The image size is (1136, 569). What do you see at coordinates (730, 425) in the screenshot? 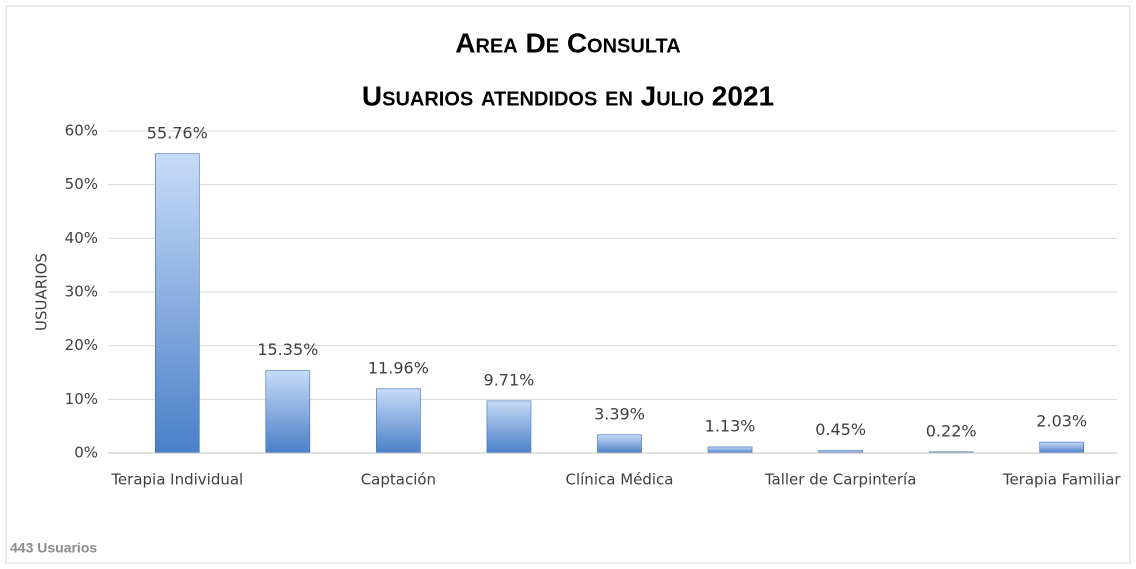
I see `data-label: 1.13%` at bounding box center [730, 425].